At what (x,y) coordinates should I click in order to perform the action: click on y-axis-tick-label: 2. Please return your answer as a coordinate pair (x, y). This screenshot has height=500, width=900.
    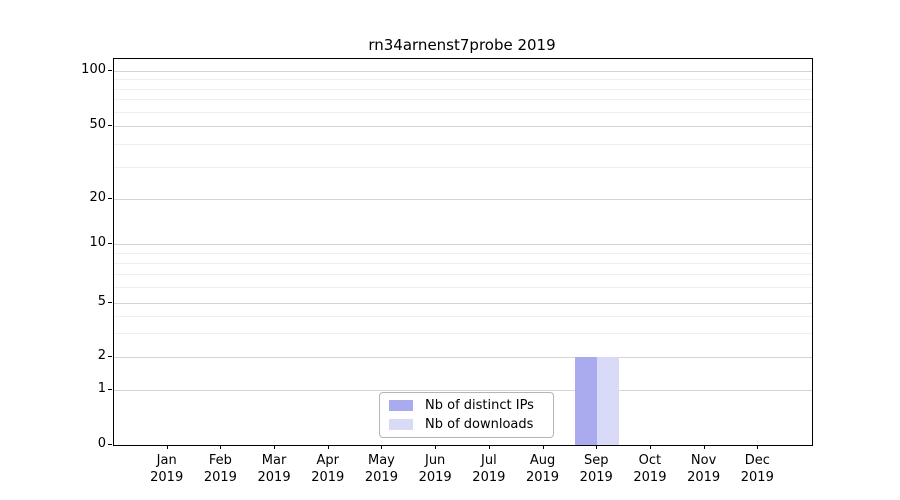
    Looking at the image, I should click on (101, 355).